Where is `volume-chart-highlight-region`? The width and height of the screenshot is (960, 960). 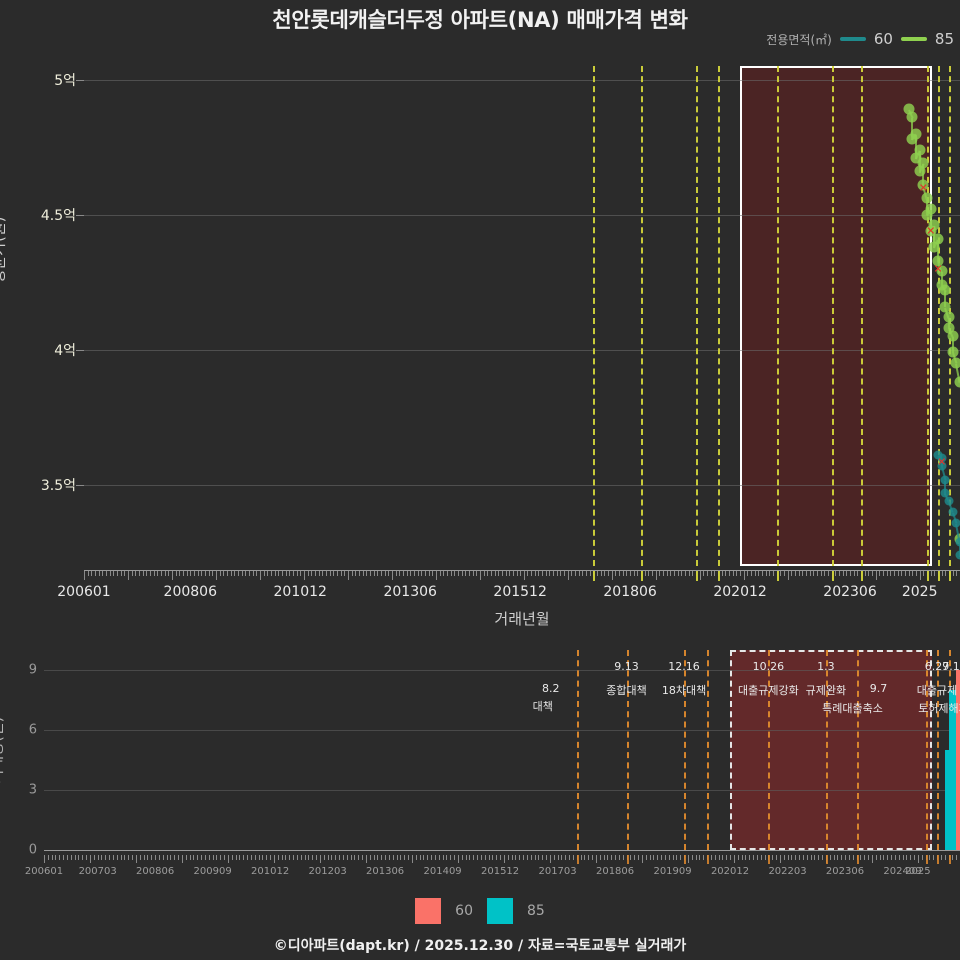 volume-chart-highlight-region is located at coordinates (831, 750).